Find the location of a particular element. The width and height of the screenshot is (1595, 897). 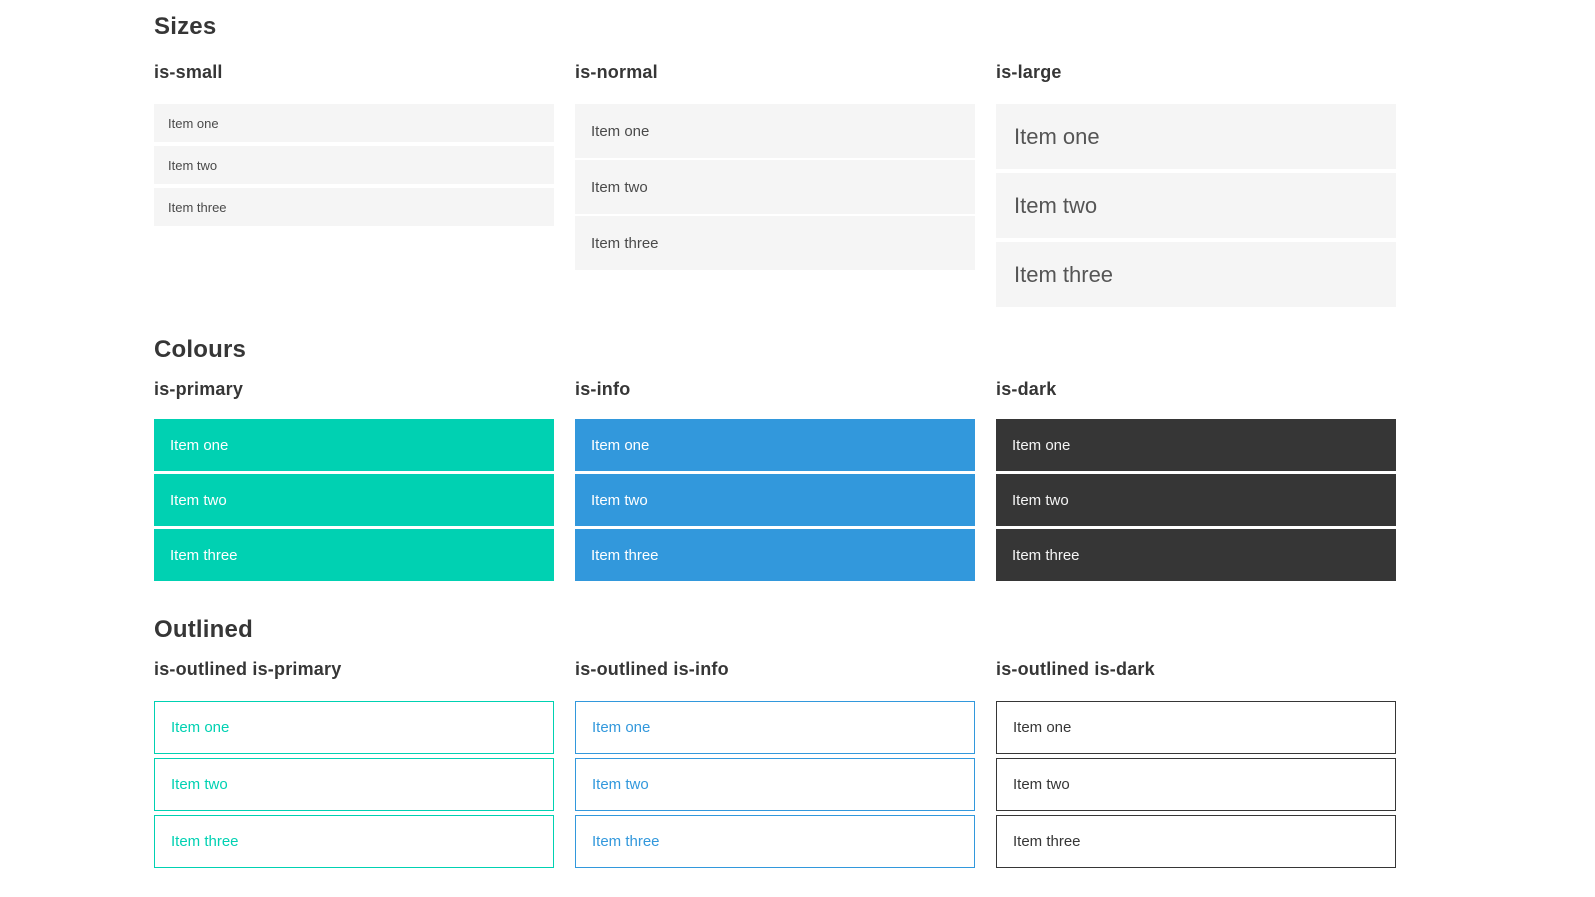

group-label-is-small: is-small is located at coordinates (188, 72).